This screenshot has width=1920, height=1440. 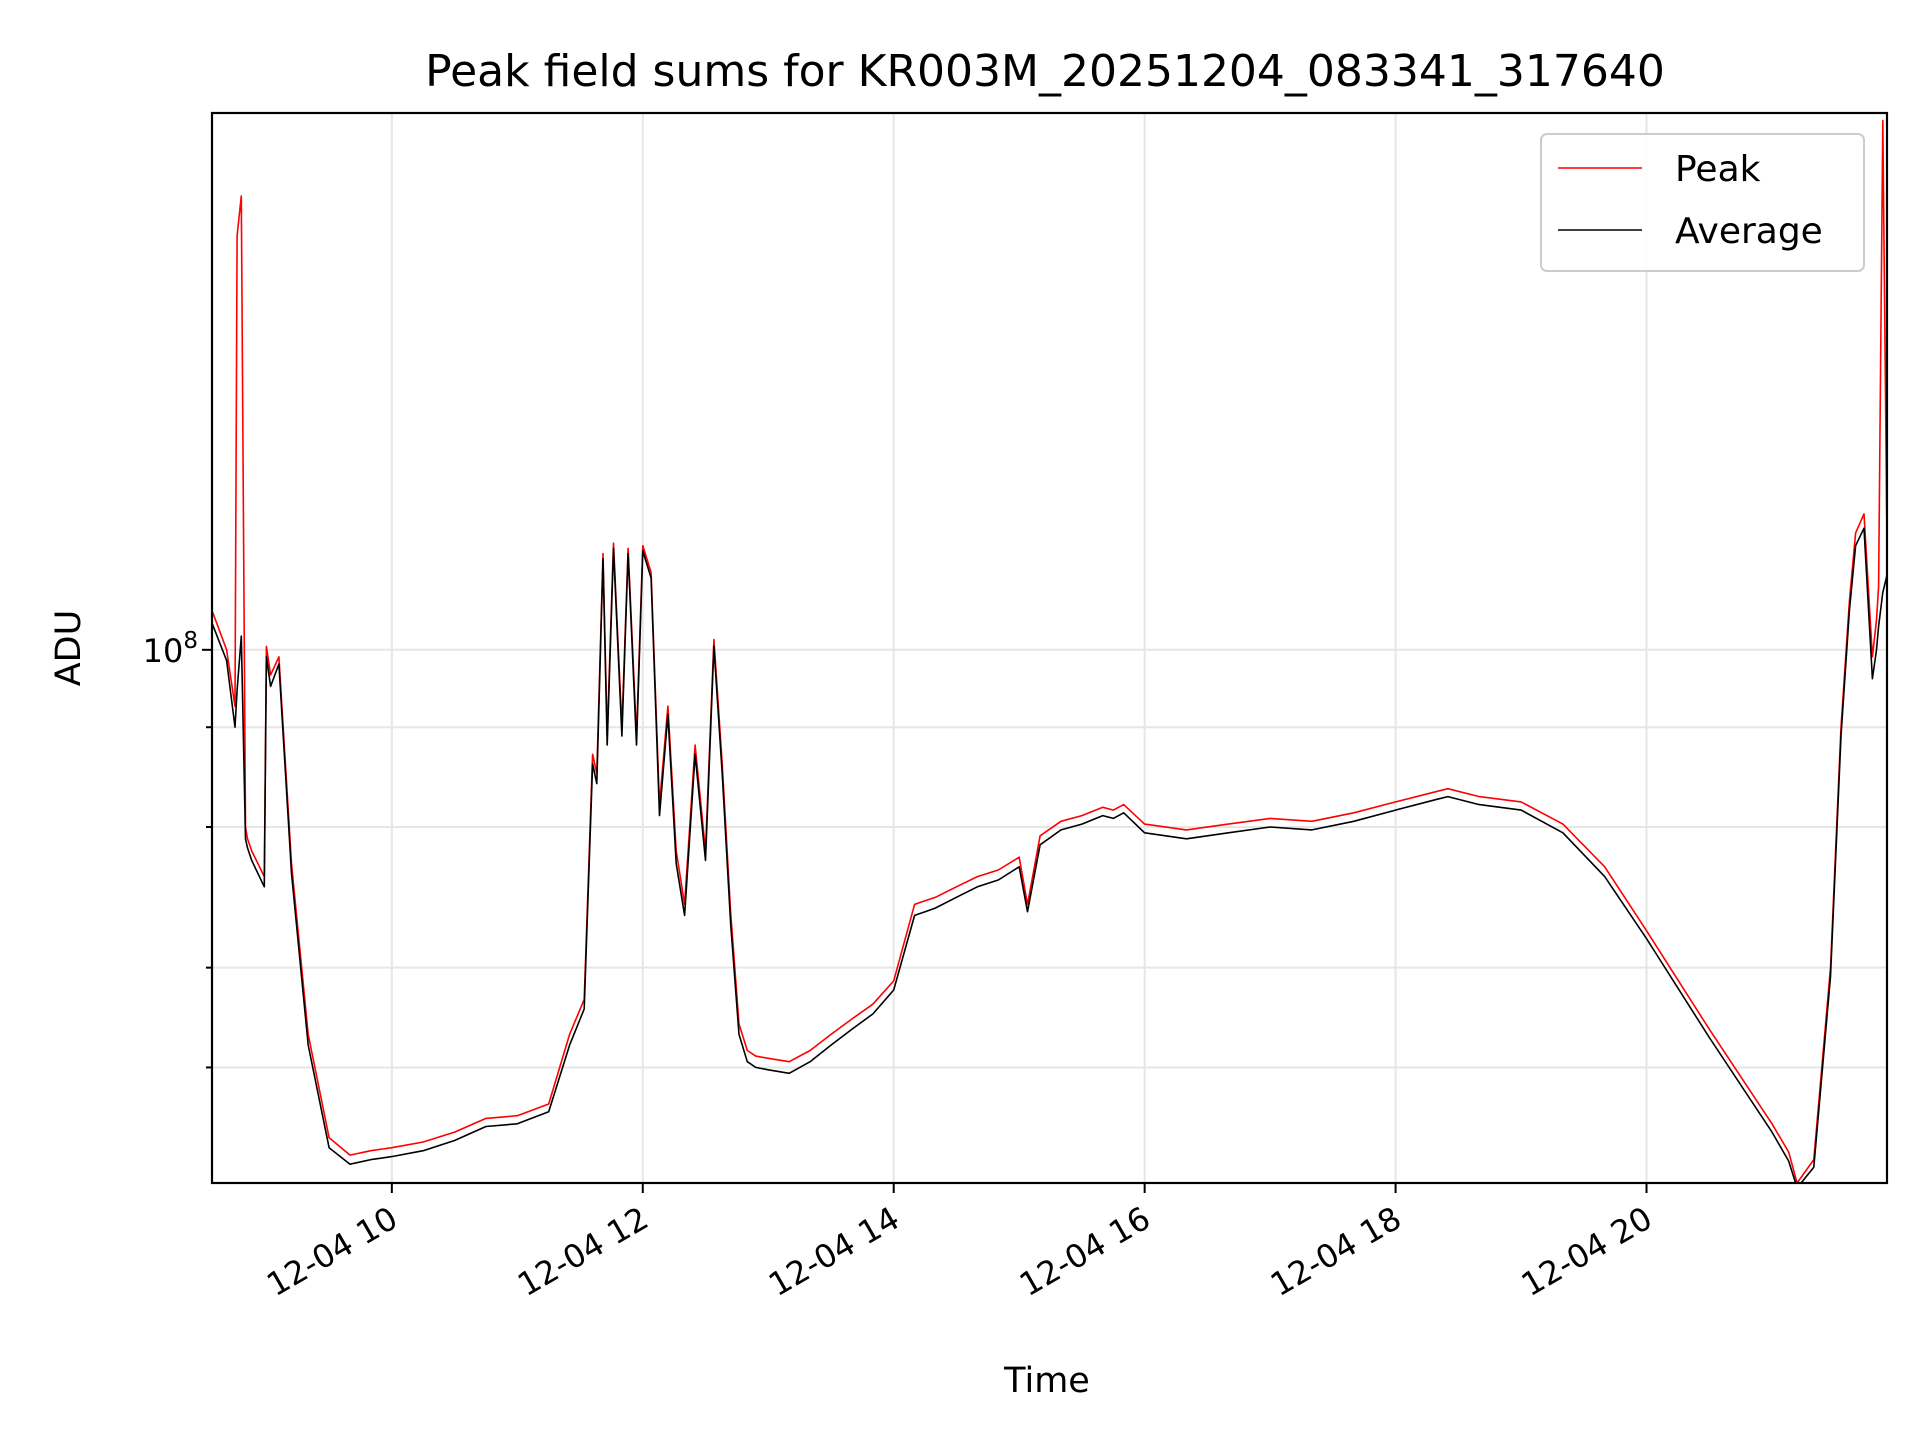 What do you see at coordinates (583, 1251) in the screenshot?
I see `x-tick-label-1: 12-04 12` at bounding box center [583, 1251].